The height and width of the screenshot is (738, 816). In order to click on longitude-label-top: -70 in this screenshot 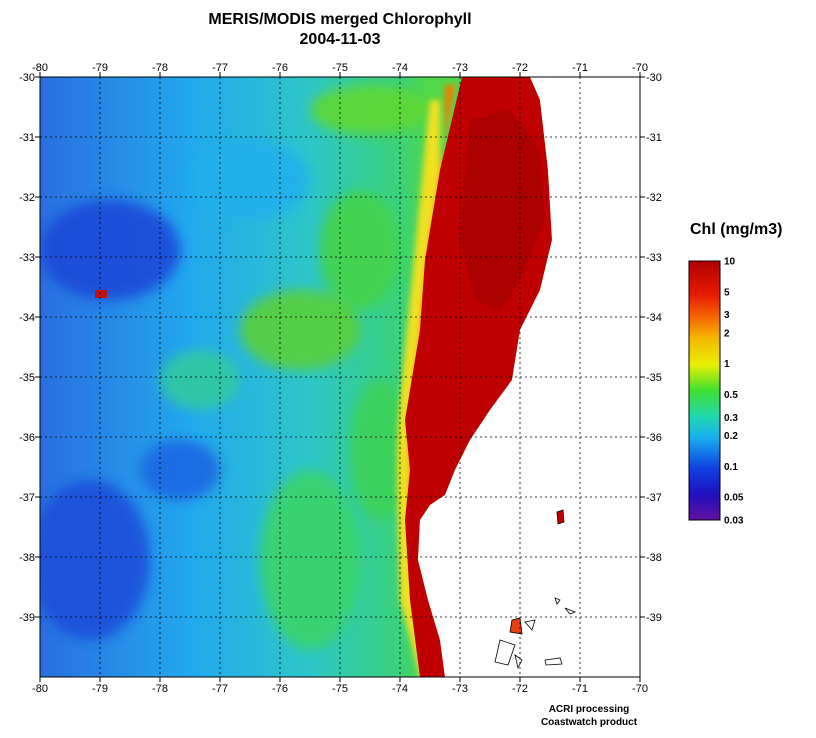, I will do `click(640, 68)`.